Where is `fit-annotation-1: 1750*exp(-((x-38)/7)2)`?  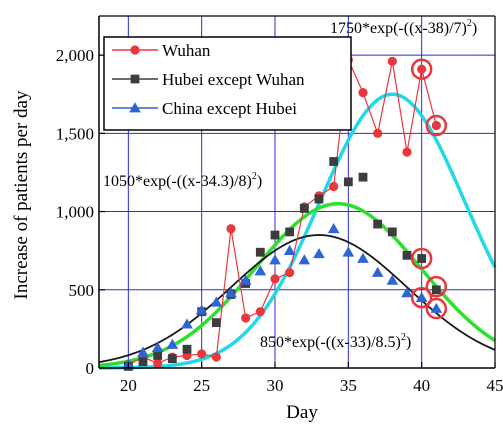 fit-annotation-1: 1750*exp(-((x-38)/7)2) is located at coordinates (403, 27).